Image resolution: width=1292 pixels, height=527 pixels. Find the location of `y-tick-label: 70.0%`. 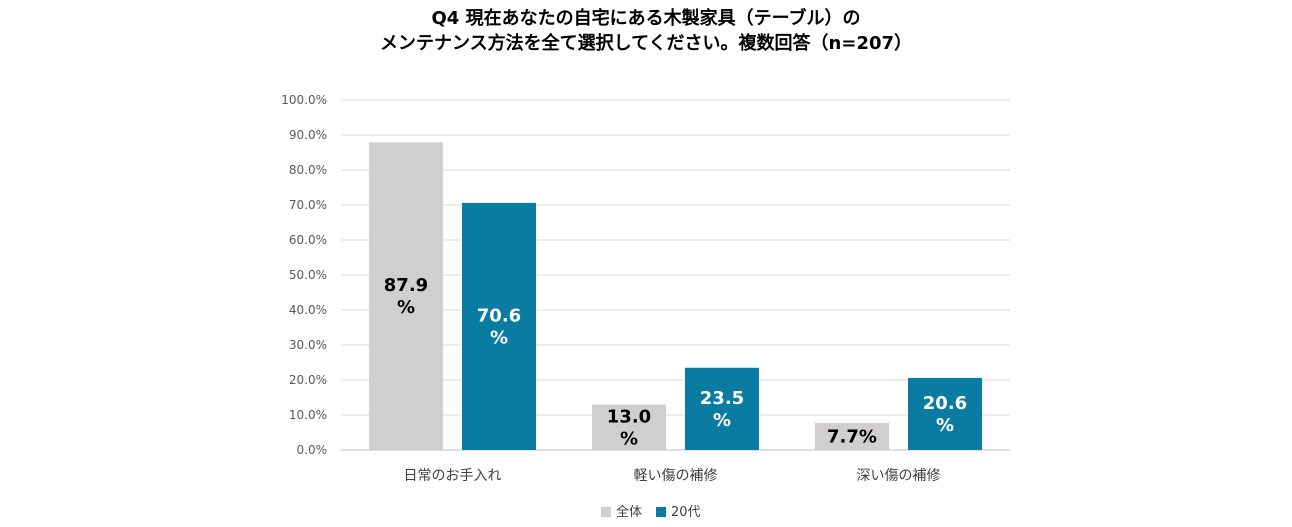

y-tick-label: 70.0% is located at coordinates (308, 205).